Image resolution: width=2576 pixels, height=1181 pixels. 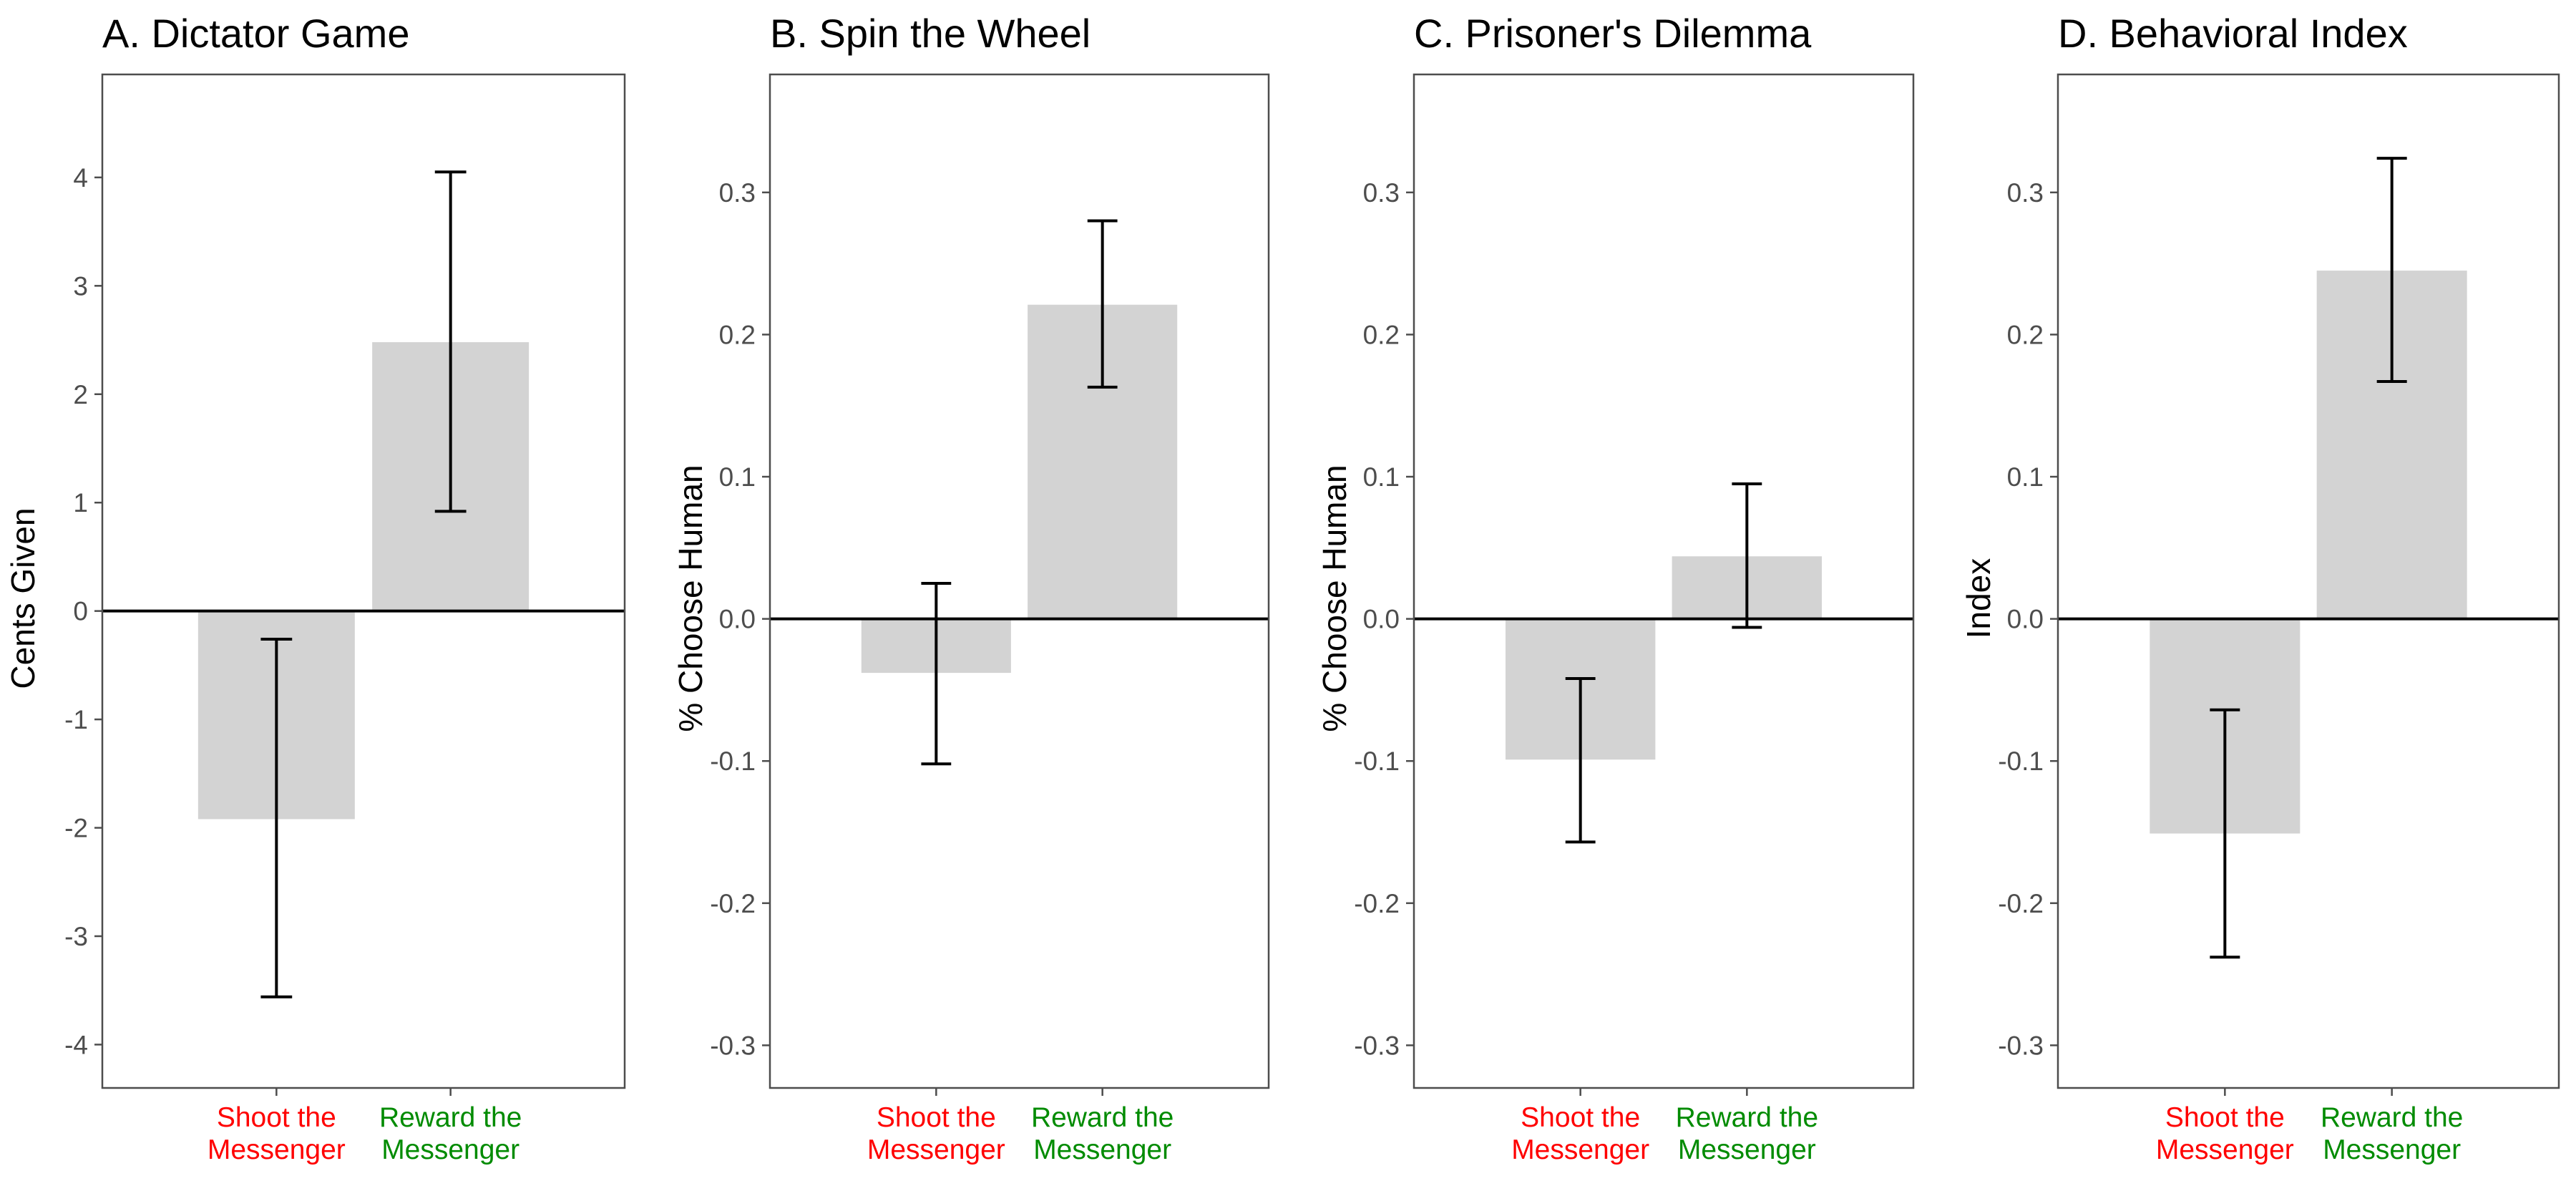 I want to click on panel-title: D. Behavioral Index, so click(x=2233, y=33).